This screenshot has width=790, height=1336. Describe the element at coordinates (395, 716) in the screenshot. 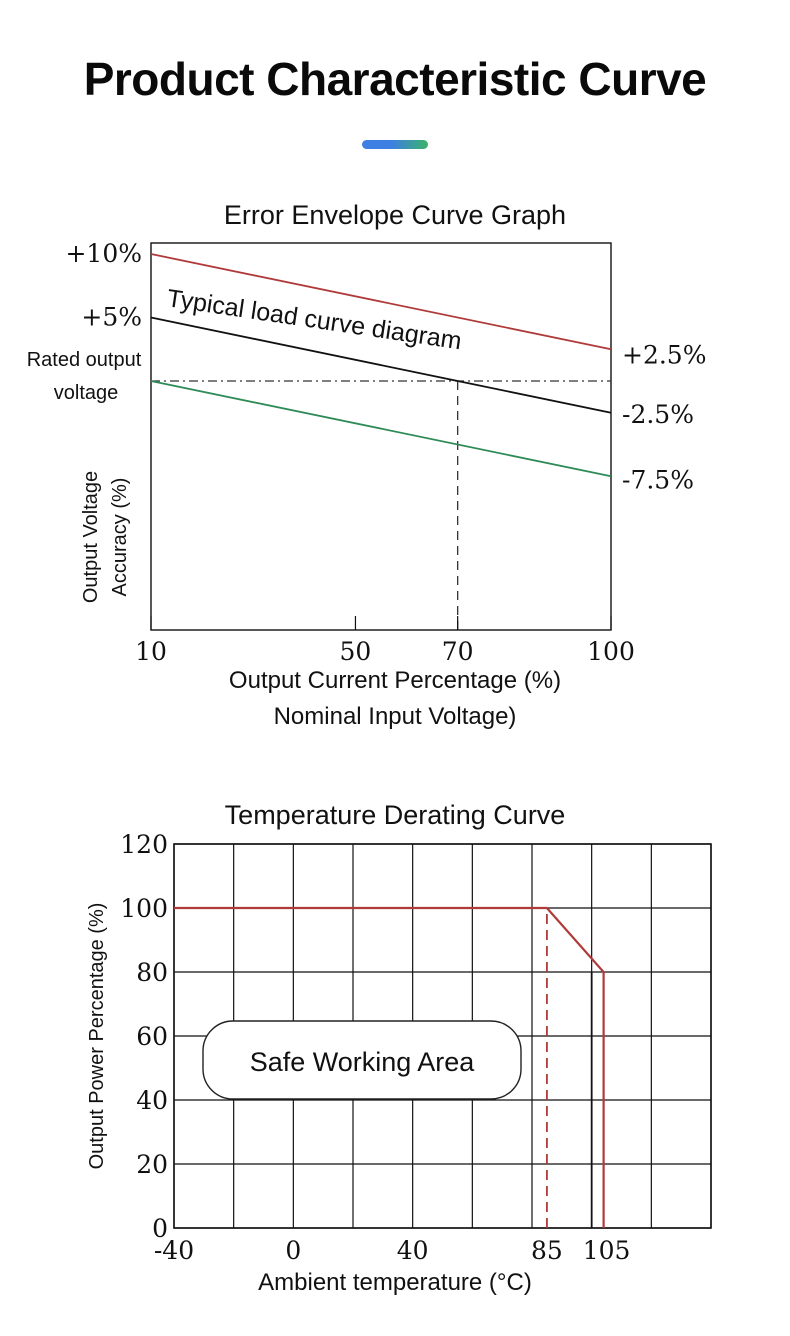

I see `error-x-axis-note: Nominal Input Voltage)` at that location.